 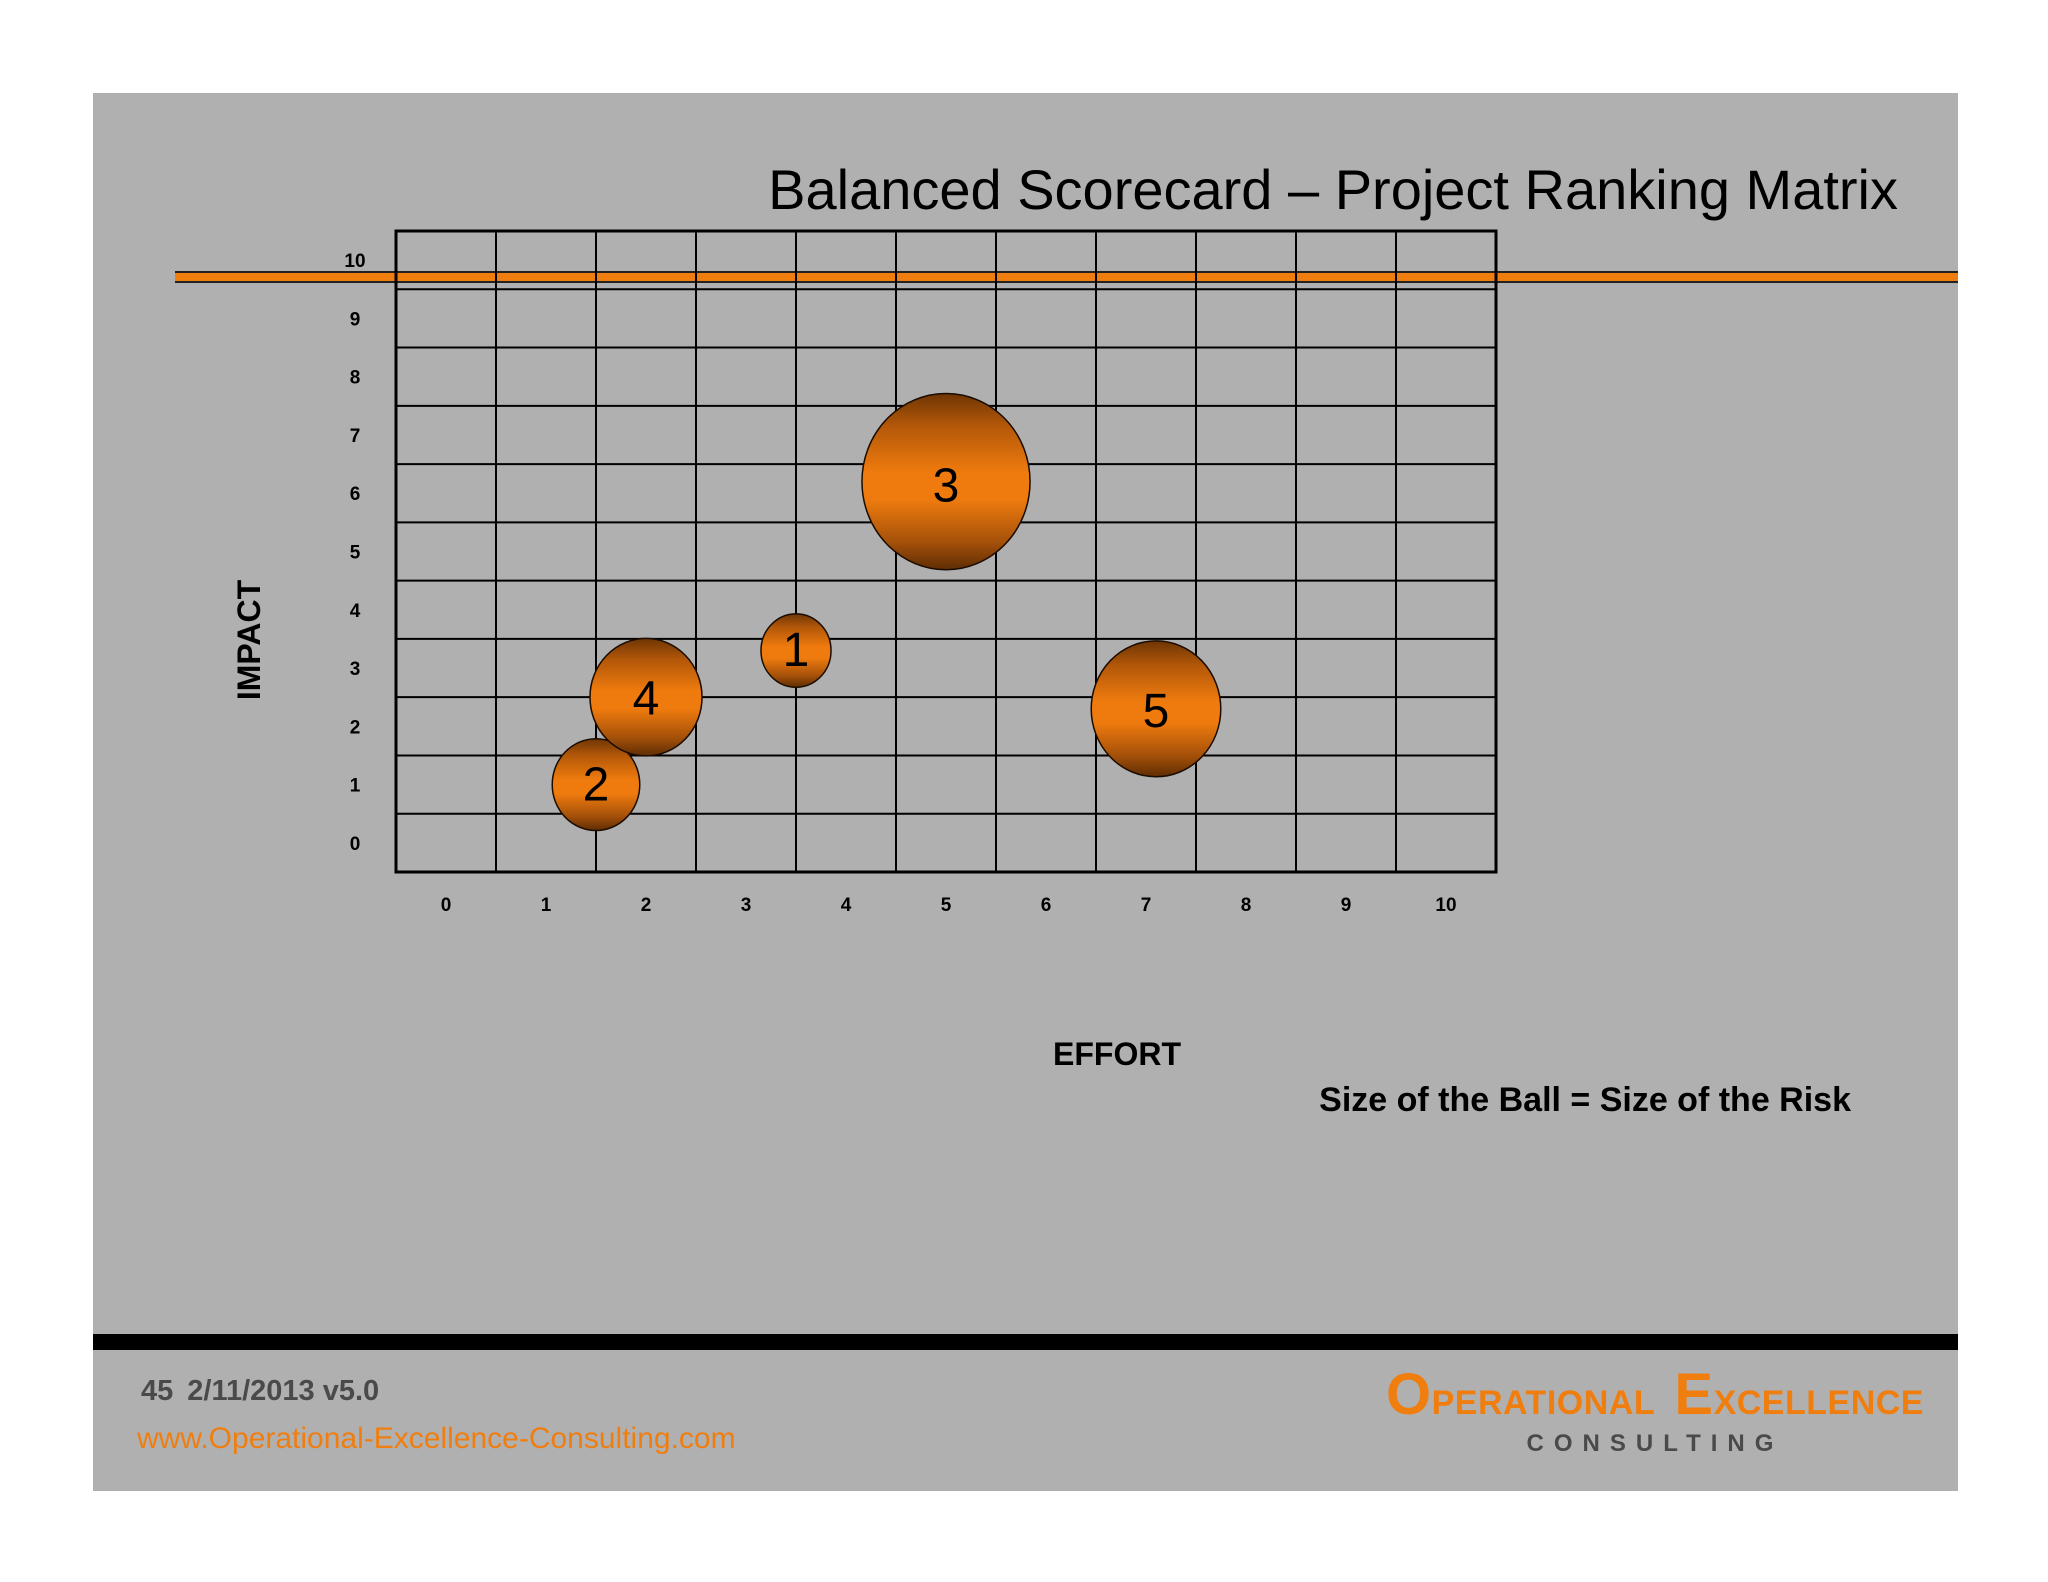 I want to click on y-tick-label: 0, so click(x=355, y=844).